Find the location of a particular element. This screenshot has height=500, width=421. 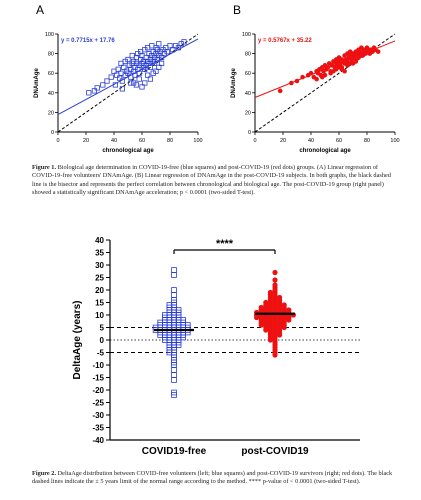

regression-equation: y = 0.7715x + 17.76 is located at coordinates (88, 41).